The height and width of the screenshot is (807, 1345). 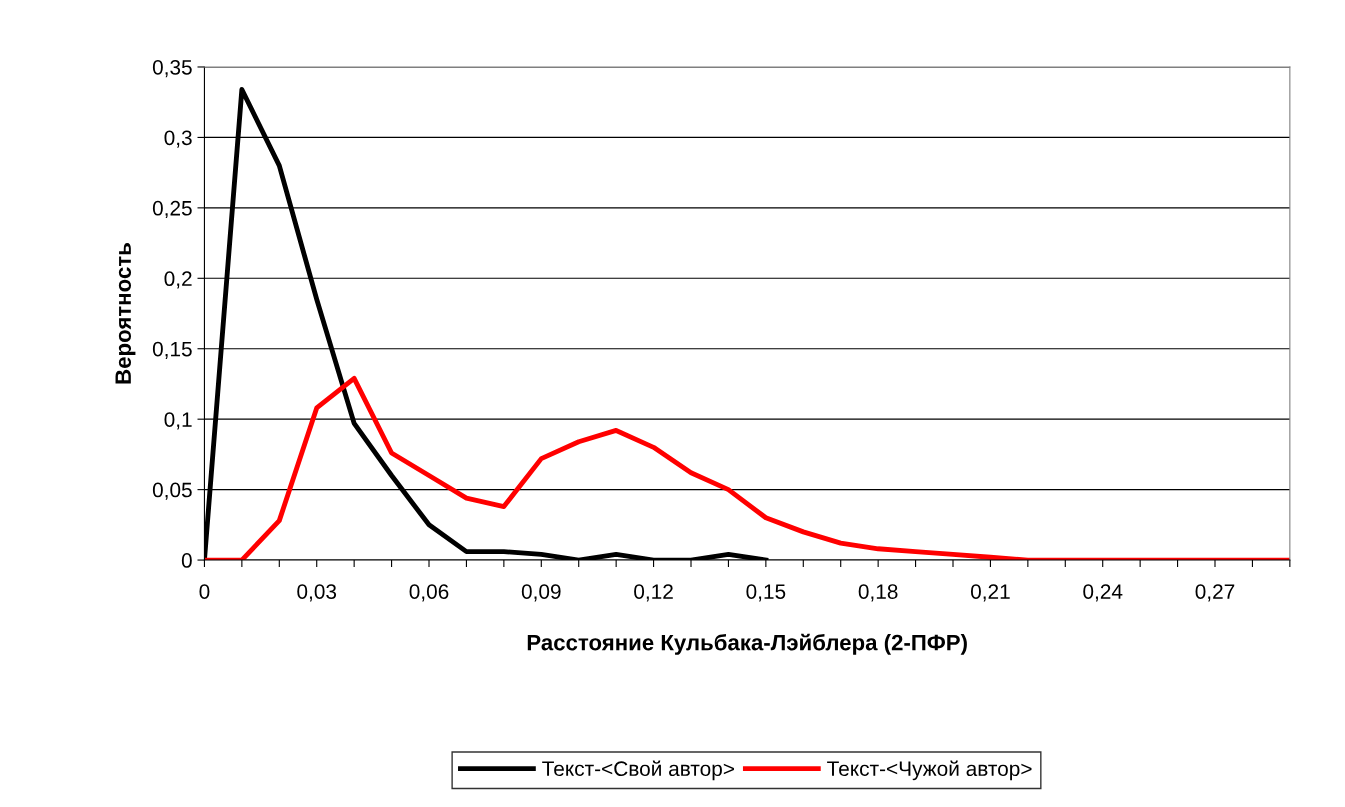 What do you see at coordinates (1103, 593) in the screenshot?
I see `x-tick-label: 0,24` at bounding box center [1103, 593].